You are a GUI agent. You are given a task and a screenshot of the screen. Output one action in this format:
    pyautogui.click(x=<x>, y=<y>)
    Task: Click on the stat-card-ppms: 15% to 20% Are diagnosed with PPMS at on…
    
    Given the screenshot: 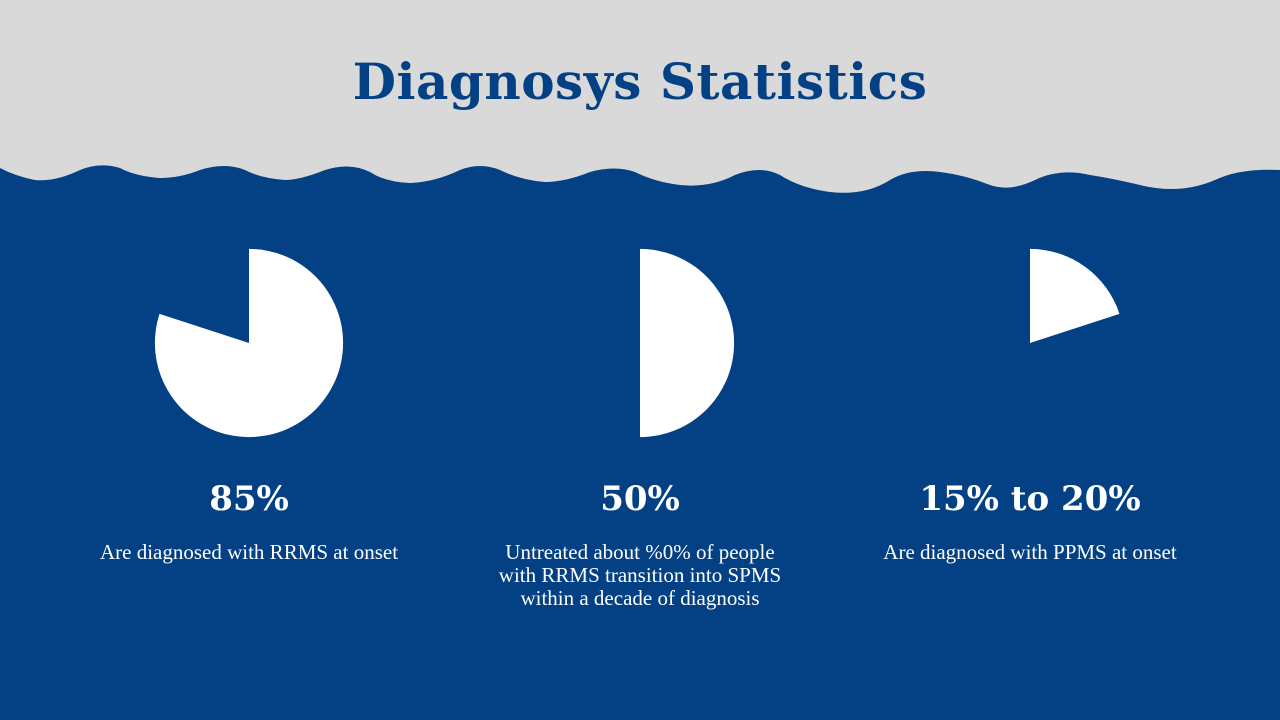 What is the action you would take?
    pyautogui.click(x=1030, y=404)
    